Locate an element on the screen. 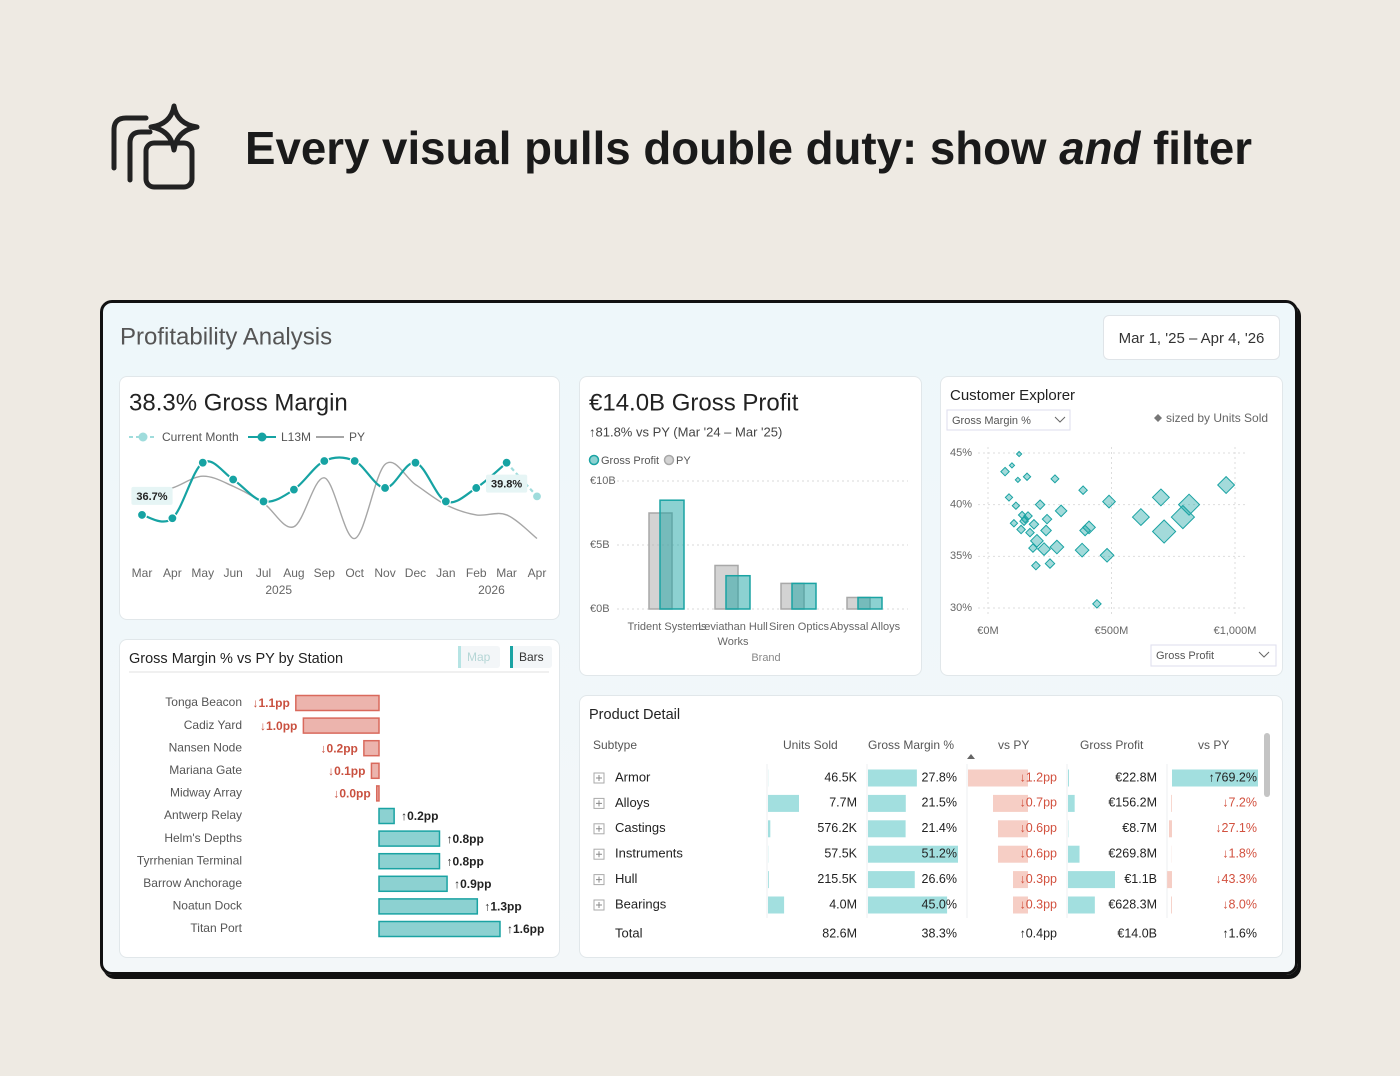  legend-label: Current Month is located at coordinates (200, 437).